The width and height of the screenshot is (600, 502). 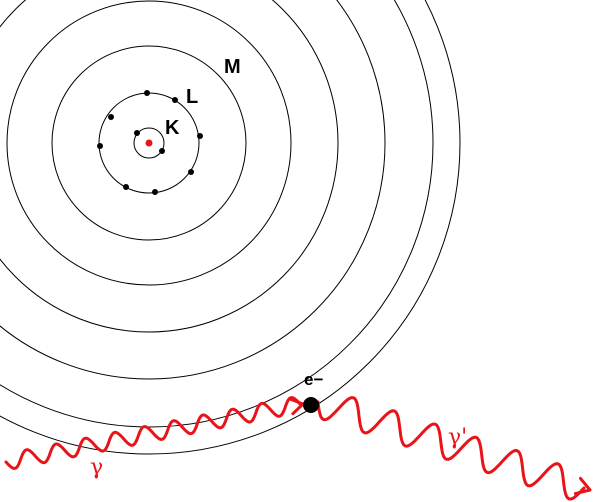 I want to click on incident-photon-wave, so click(x=153, y=433).